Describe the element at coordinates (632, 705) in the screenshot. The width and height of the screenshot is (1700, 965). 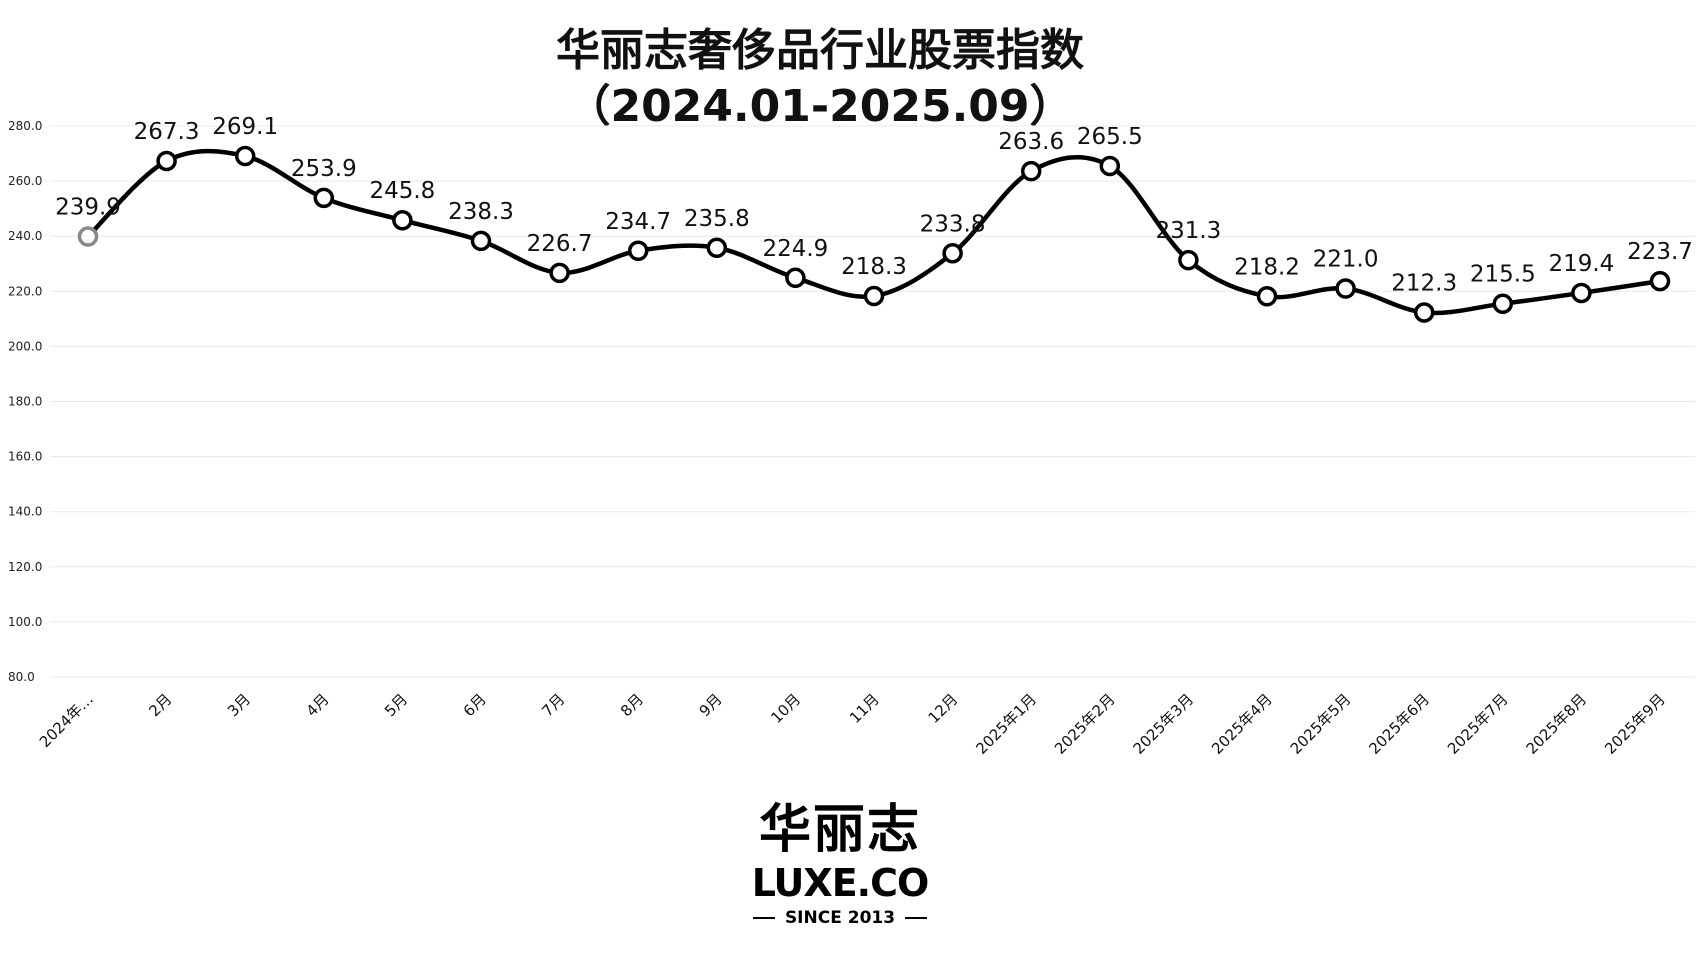
I see `x-tick-label: 8月` at that location.